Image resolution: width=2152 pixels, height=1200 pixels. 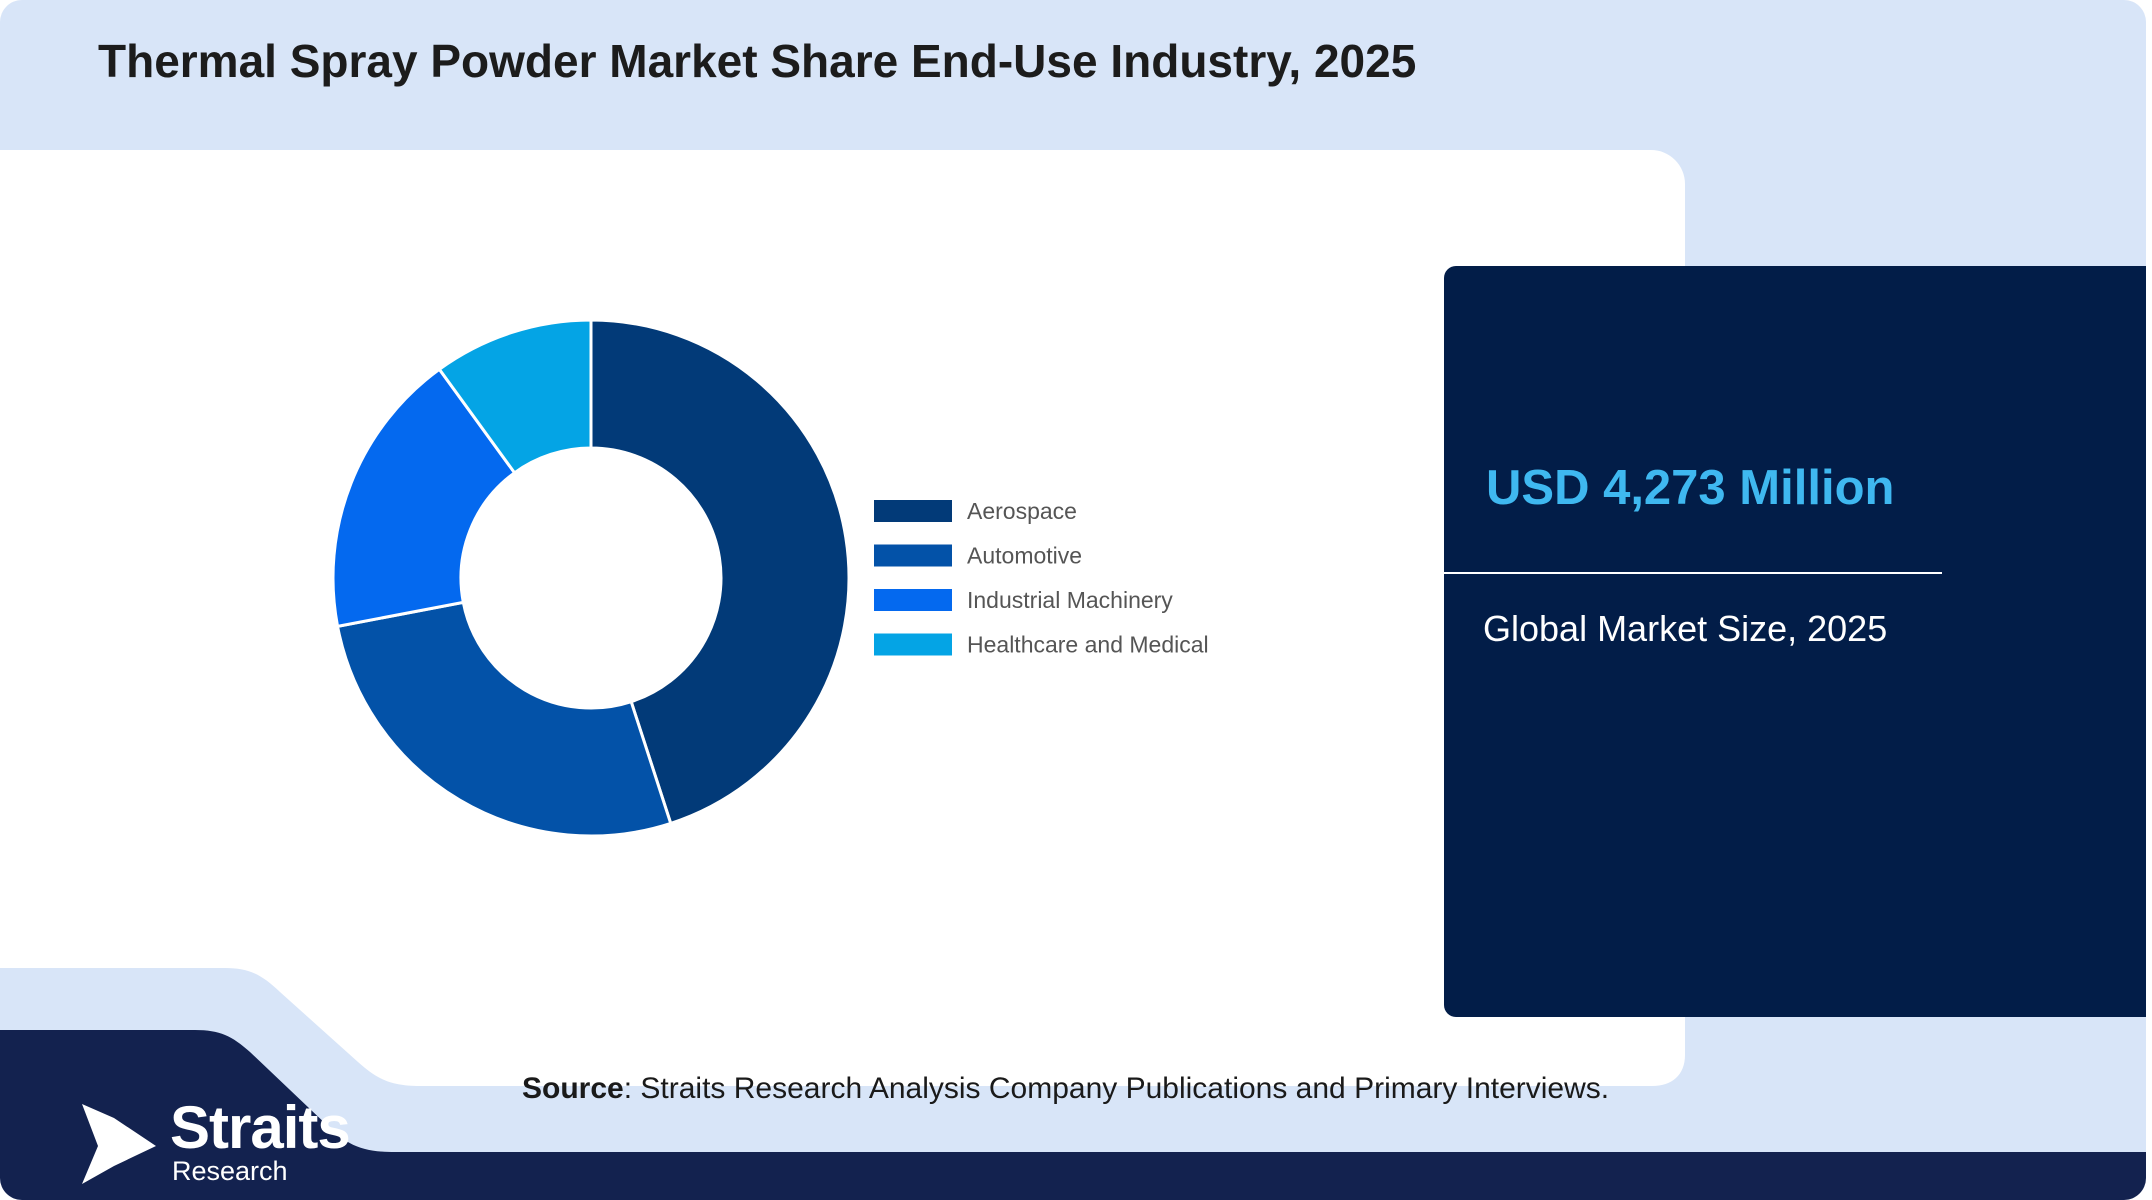 I want to click on slice-healthcare-and-medical, so click(x=515, y=396).